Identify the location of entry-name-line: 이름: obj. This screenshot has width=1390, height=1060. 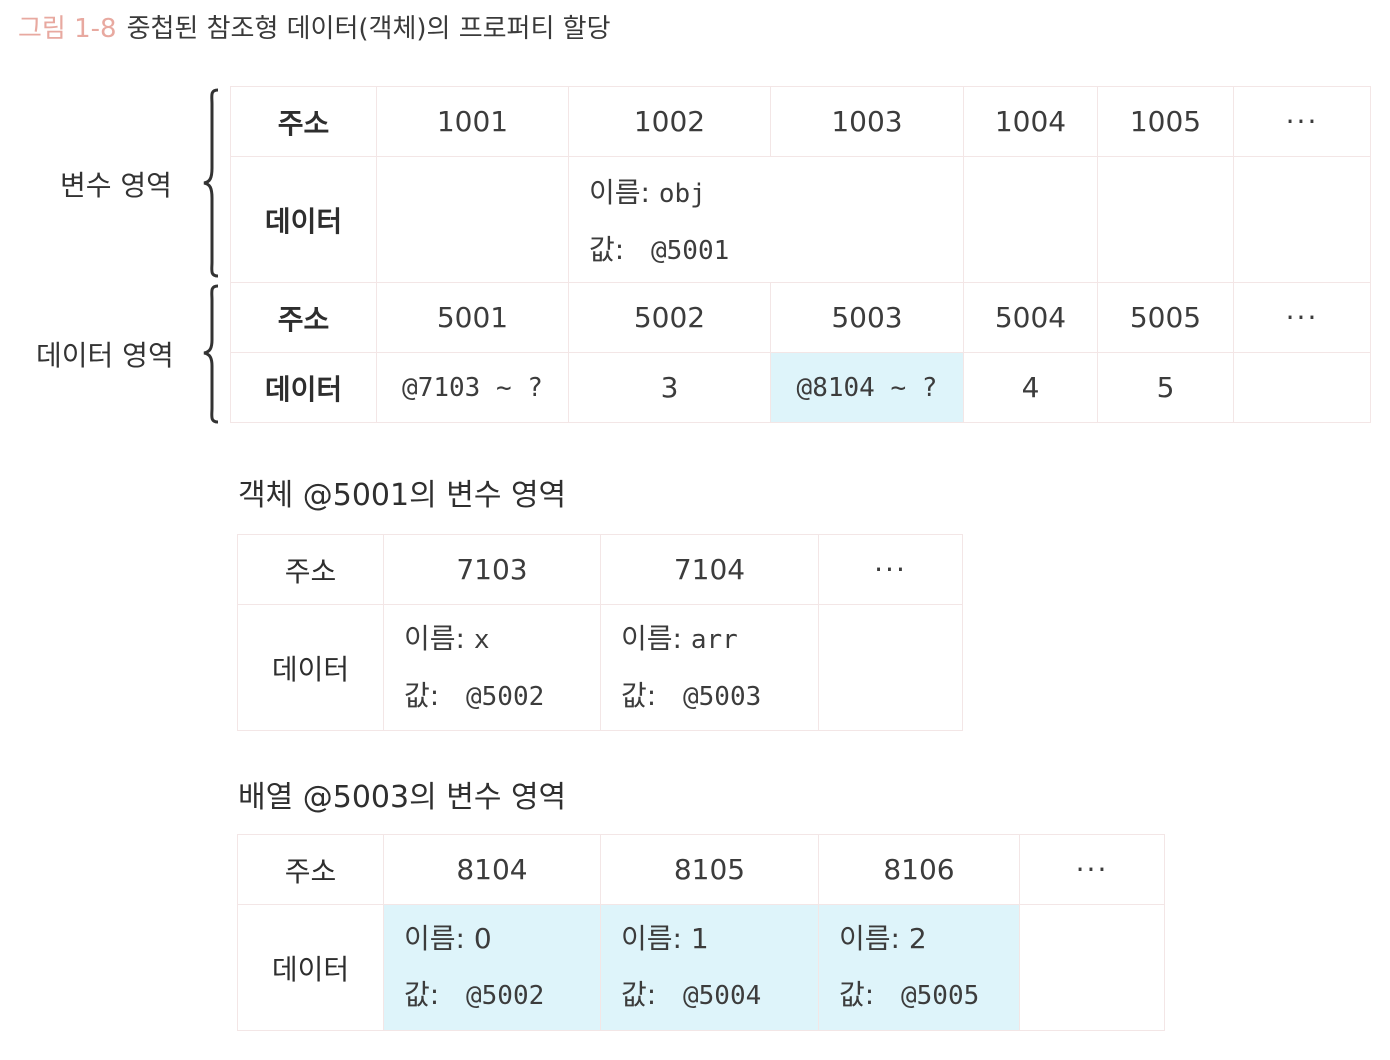
(680, 193).